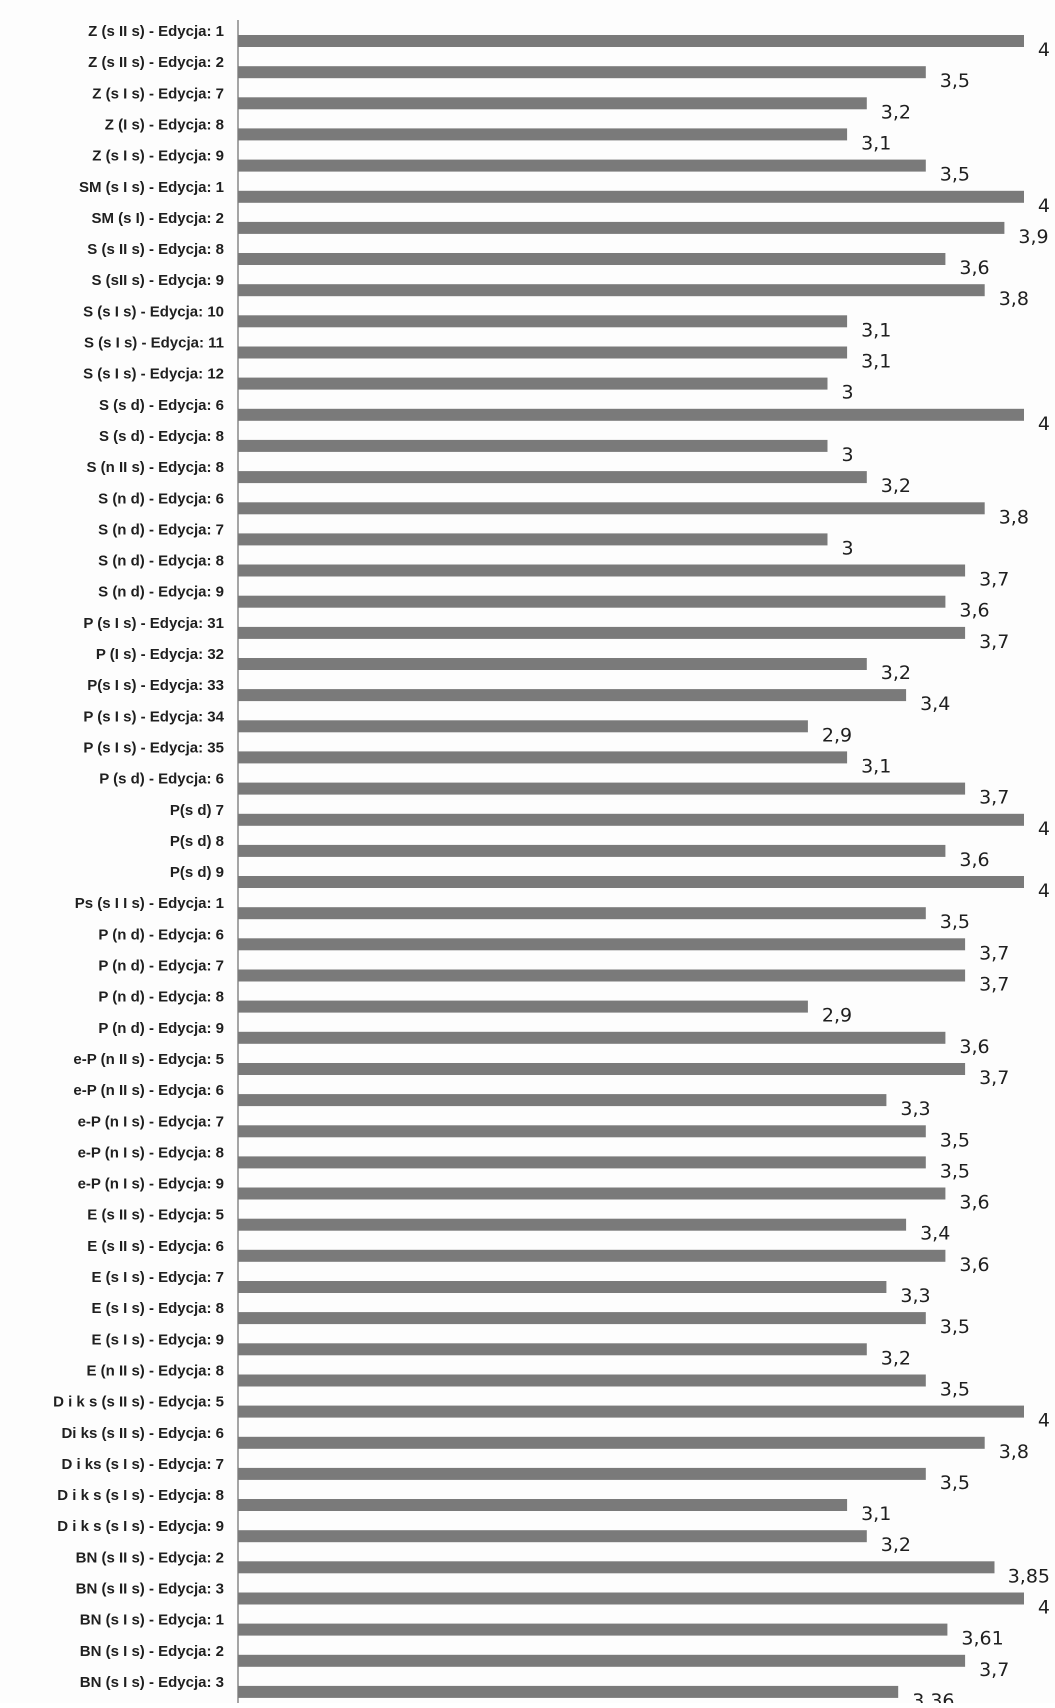  Describe the element at coordinates (933, 1696) in the screenshot. I see `value-label: 3,36` at that location.